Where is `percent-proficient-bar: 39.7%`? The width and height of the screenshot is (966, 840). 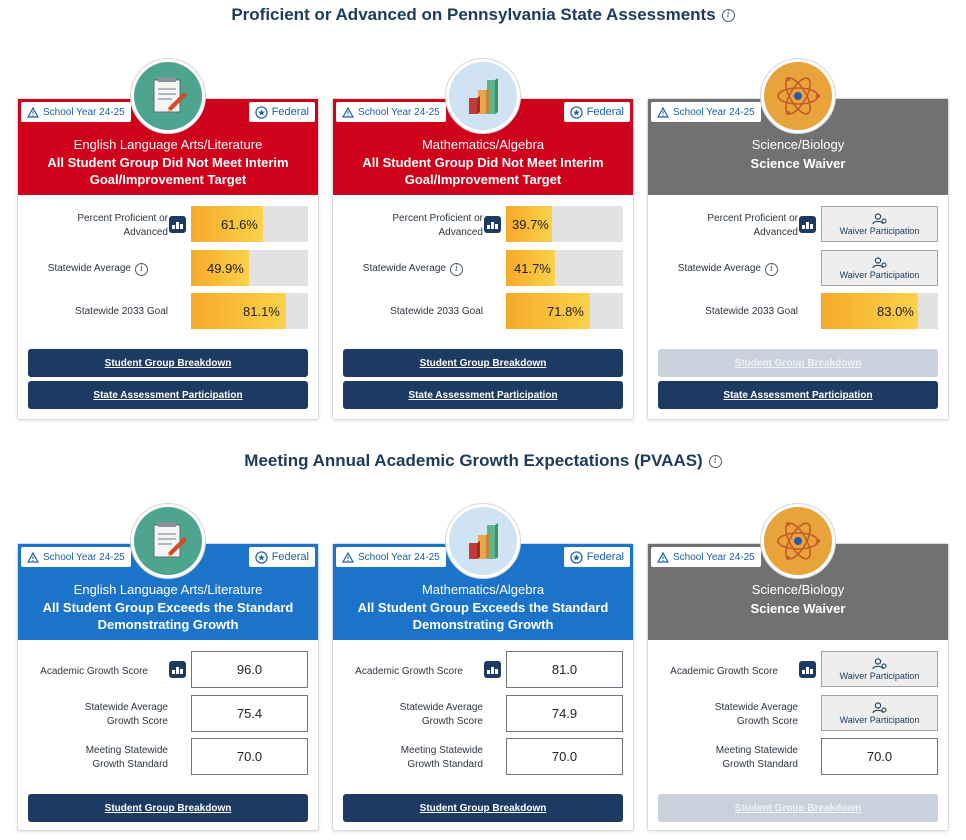 percent-proficient-bar: 39.7% is located at coordinates (564, 224).